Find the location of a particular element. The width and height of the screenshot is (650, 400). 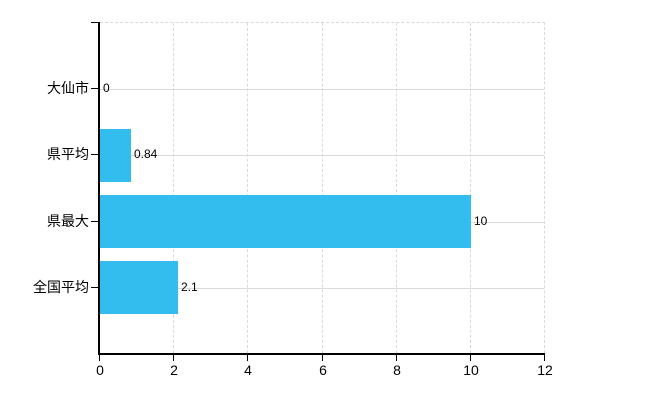

y-axis-end-tick is located at coordinates (94, 22).